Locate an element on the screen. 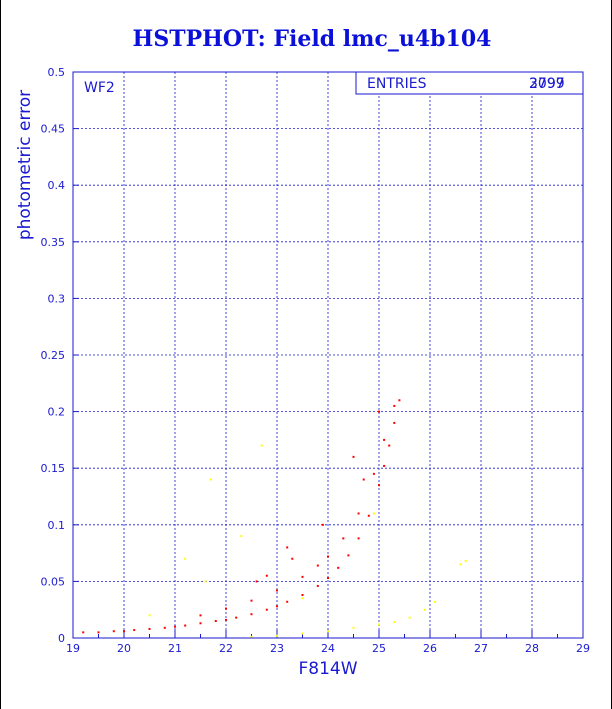 This screenshot has width=612, height=709. x-tick-label: 29 is located at coordinates (583, 648).